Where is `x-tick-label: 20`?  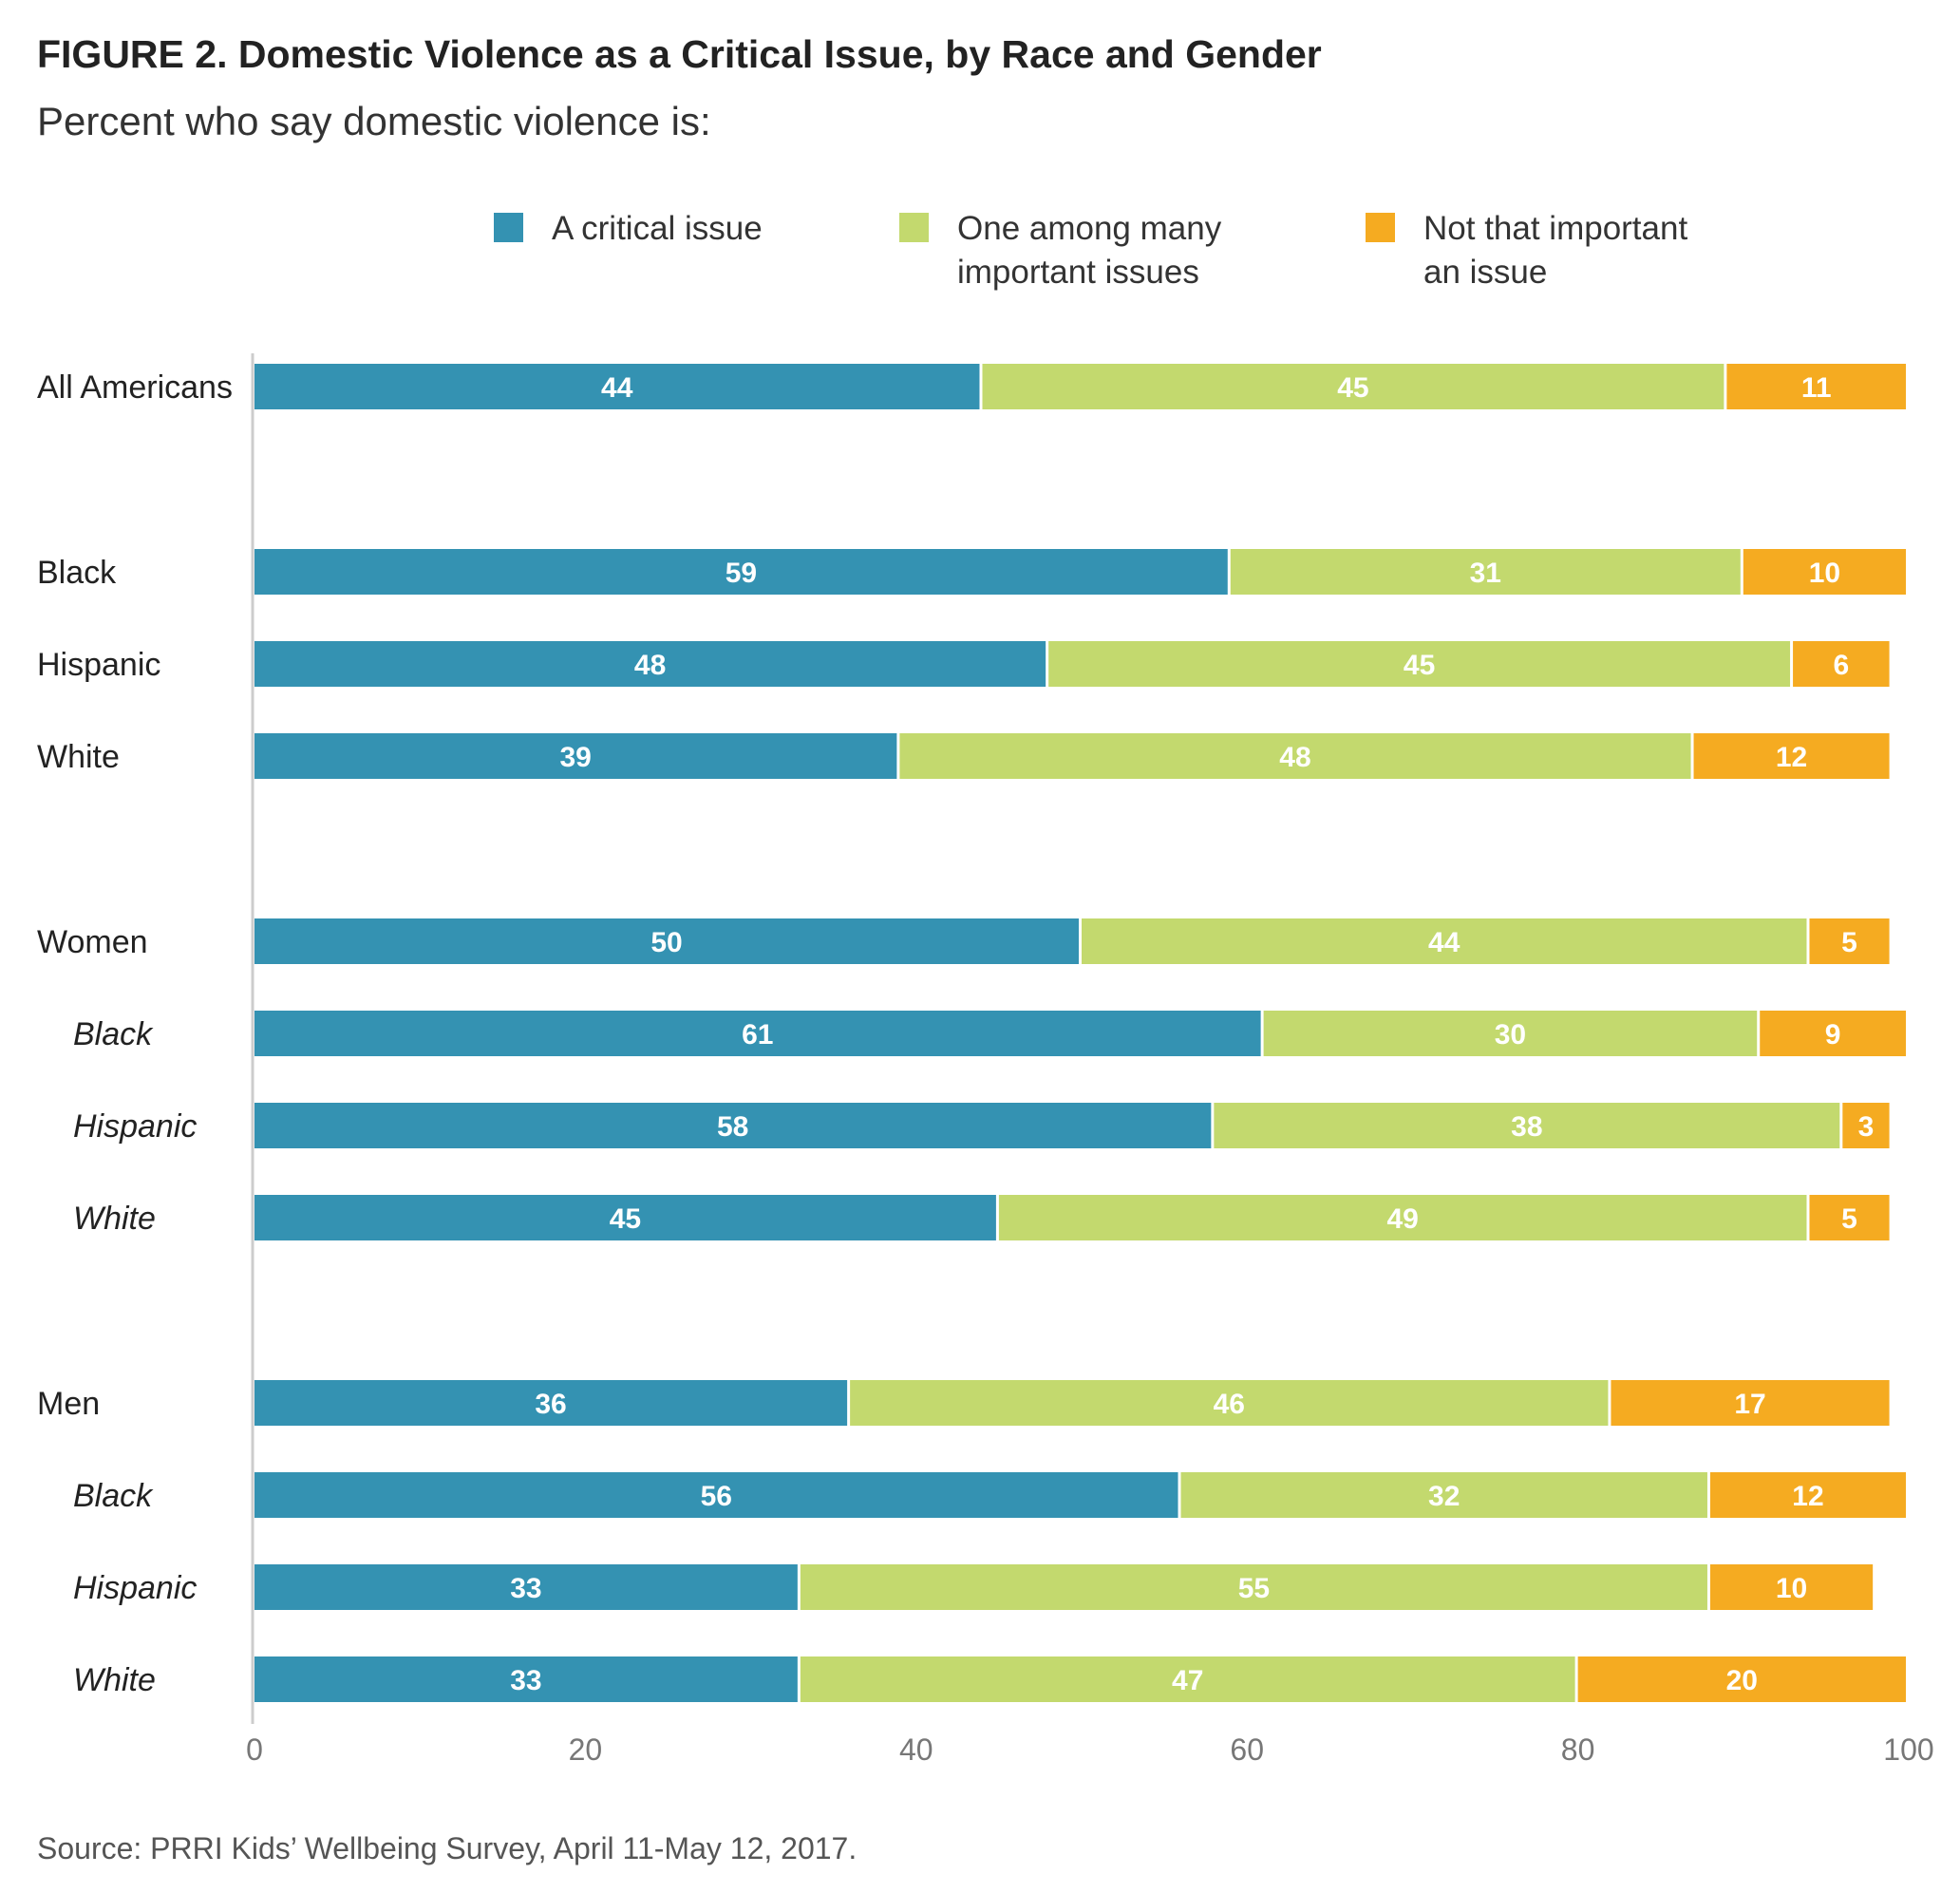
x-tick-label: 20 is located at coordinates (586, 1749).